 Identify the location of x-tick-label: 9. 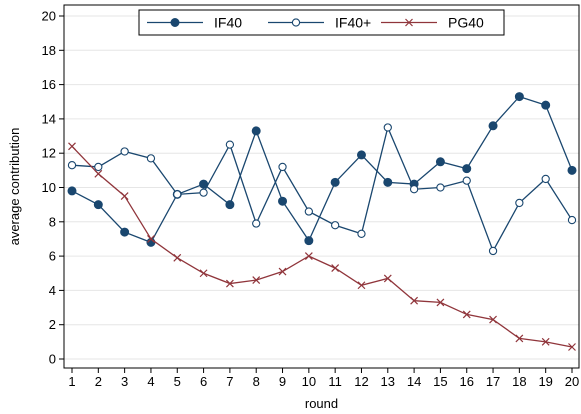
(282, 381).